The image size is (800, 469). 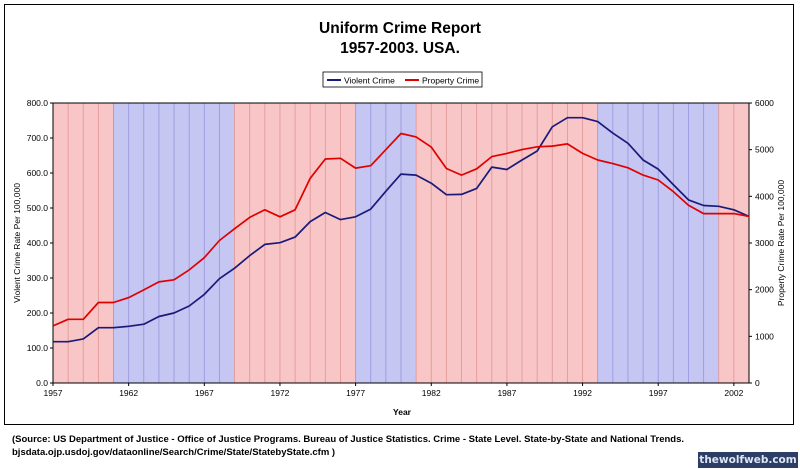 What do you see at coordinates (38, 208) in the screenshot?
I see `y-left-tick-label-5: 500.0` at bounding box center [38, 208].